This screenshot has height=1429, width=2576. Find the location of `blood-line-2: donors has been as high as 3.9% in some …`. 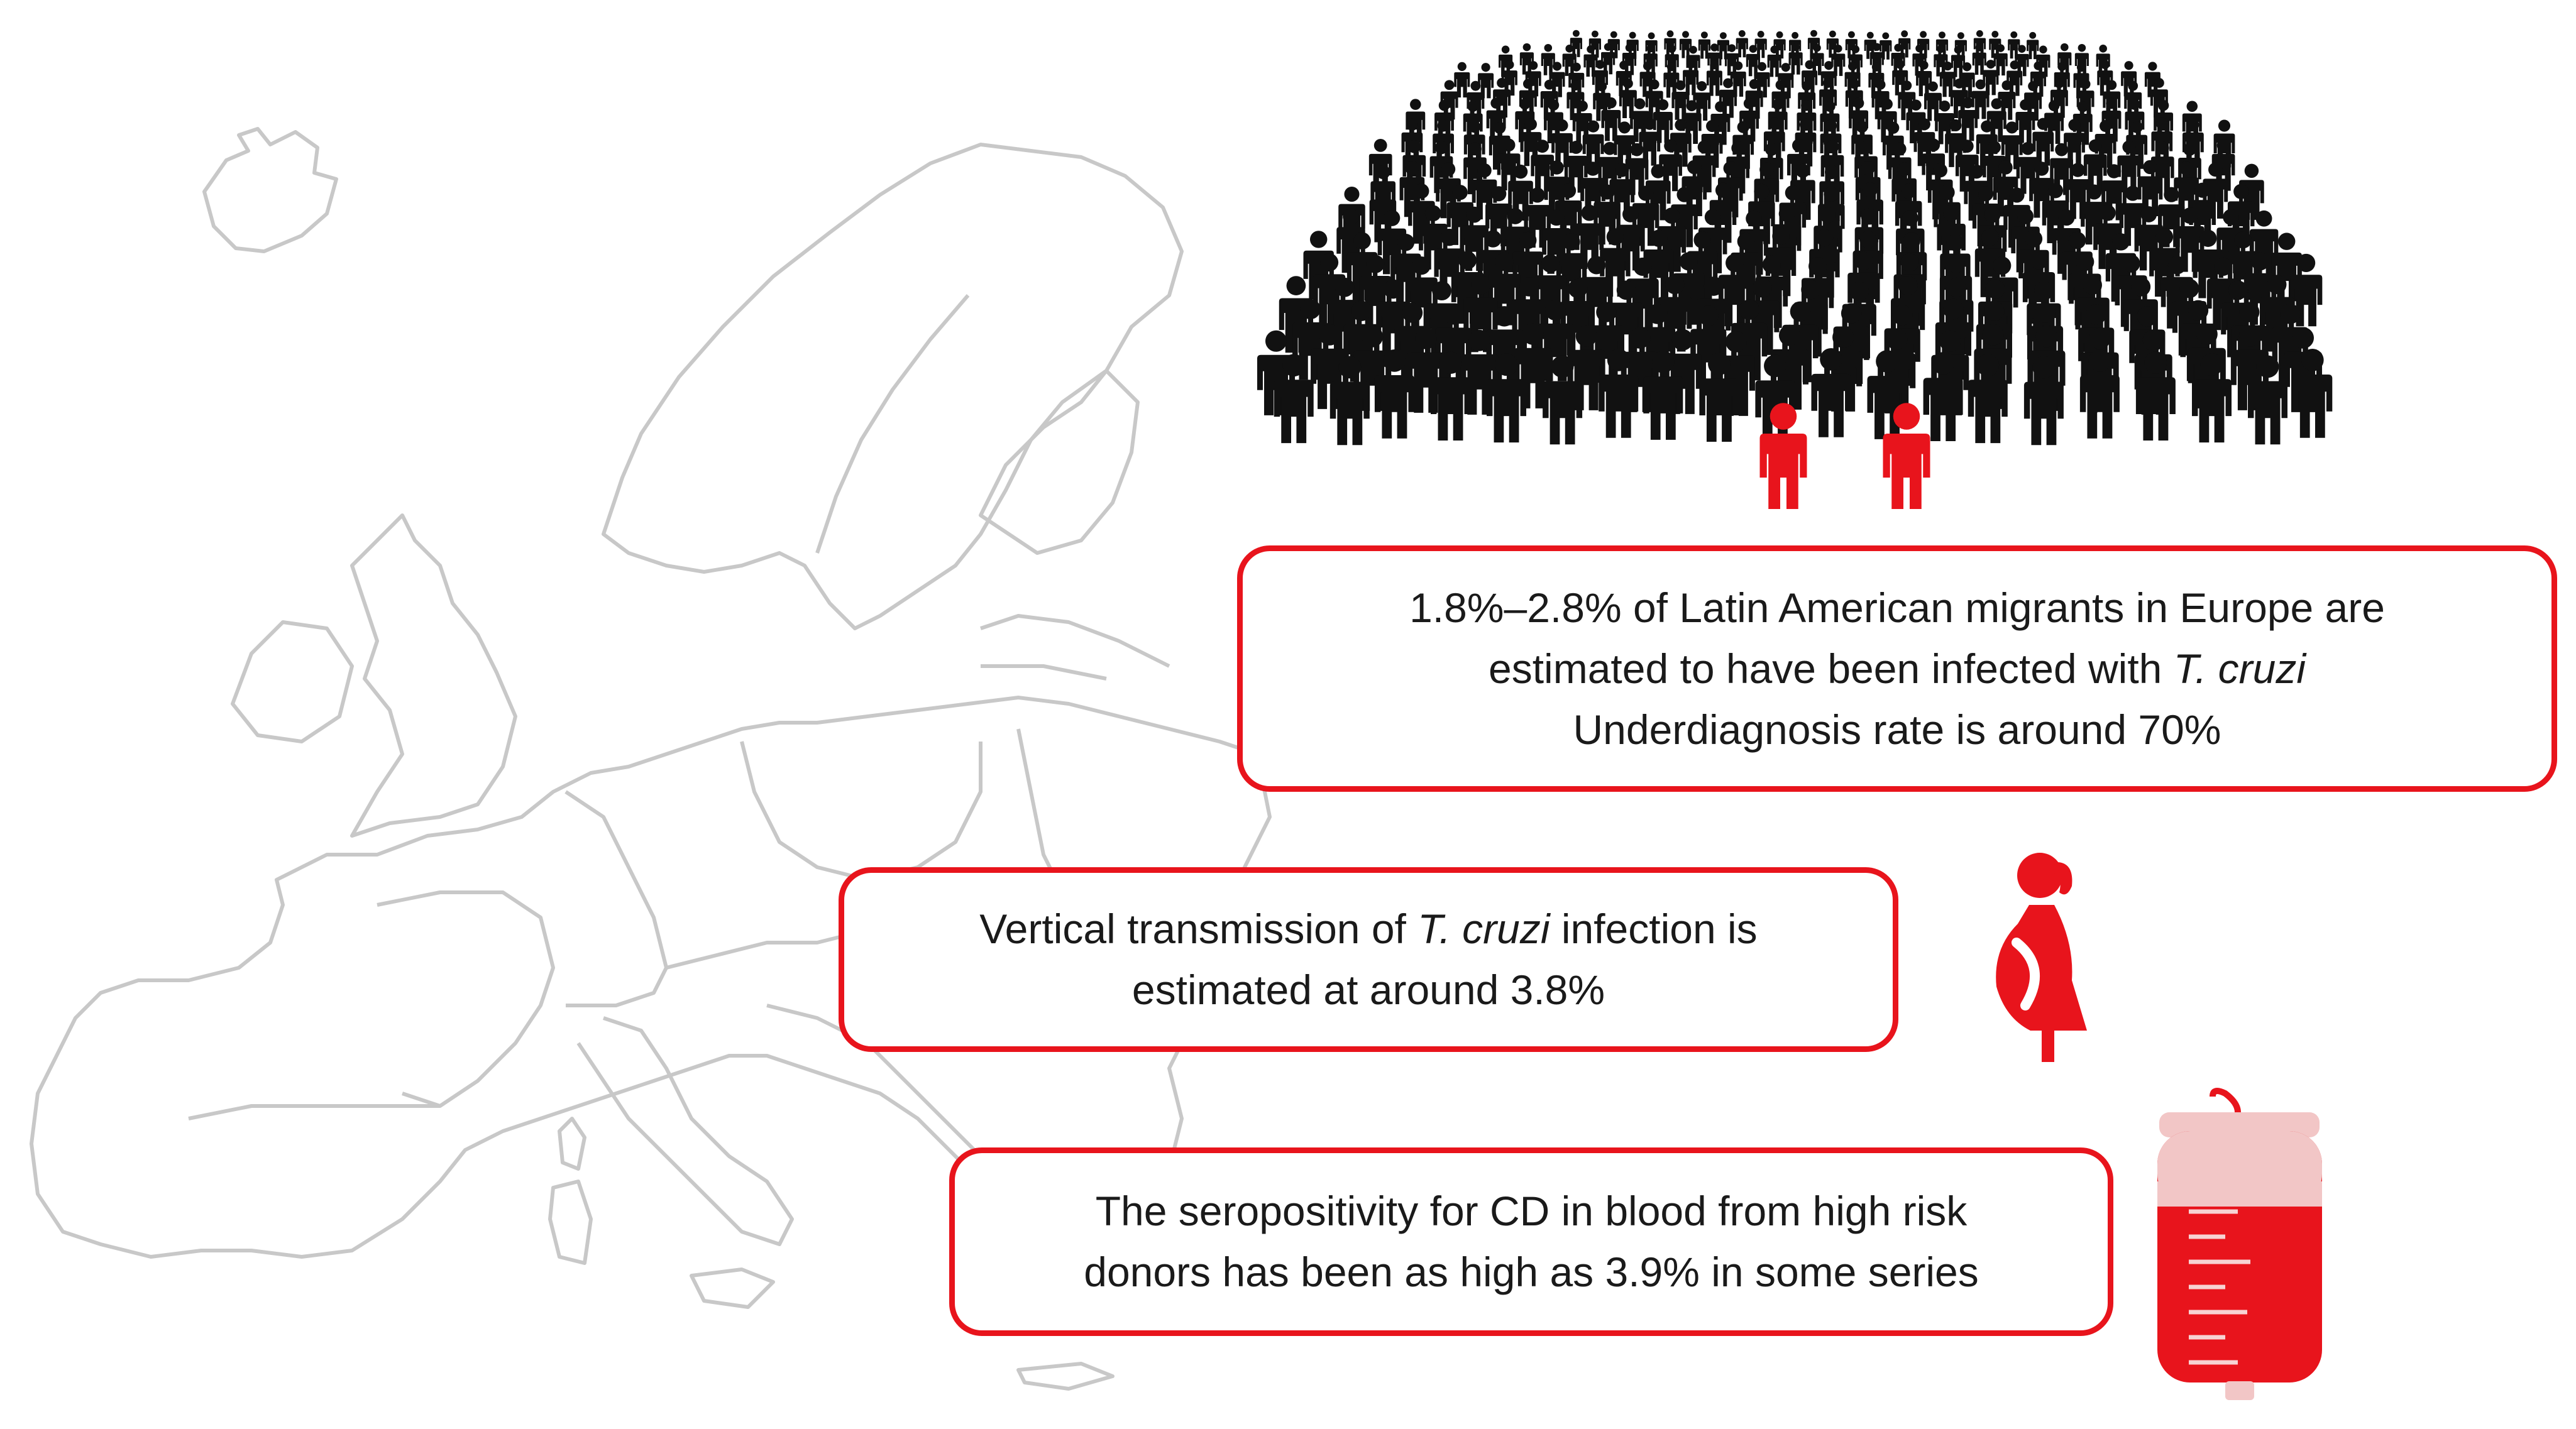

blood-line-2: donors has been as high as 3.9% in some … is located at coordinates (1532, 1272).